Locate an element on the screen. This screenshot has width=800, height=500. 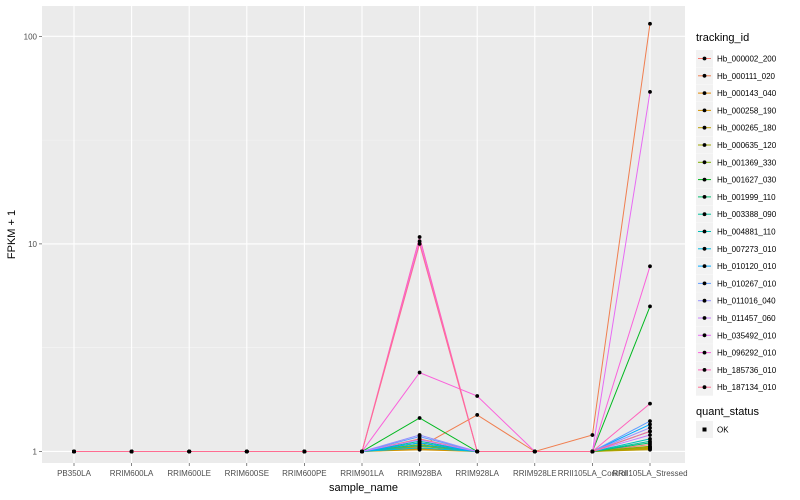
legend-label: Hb_096292_010 is located at coordinates (747, 353).